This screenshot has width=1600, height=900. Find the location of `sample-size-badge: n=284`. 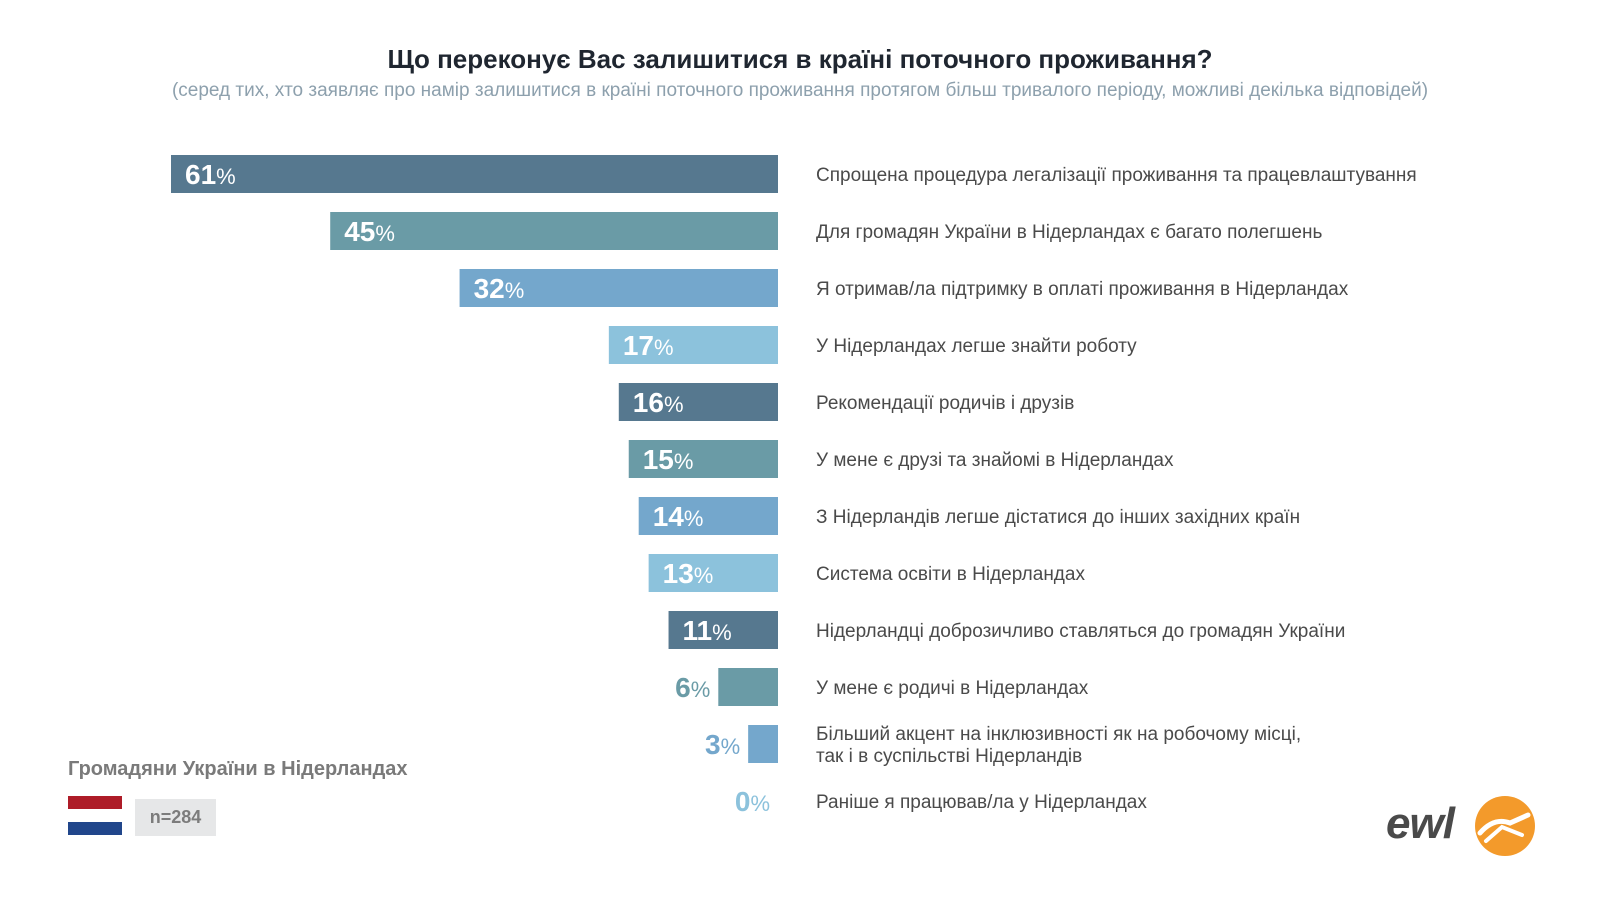

sample-size-badge: n=284 is located at coordinates (175, 817).